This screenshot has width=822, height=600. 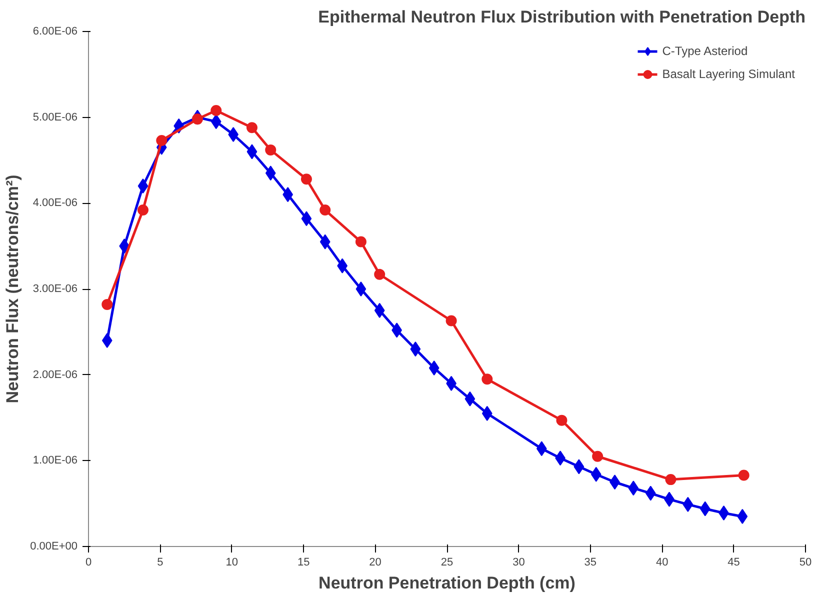 I want to click on x-tick-label: 30, so click(x=518, y=562).